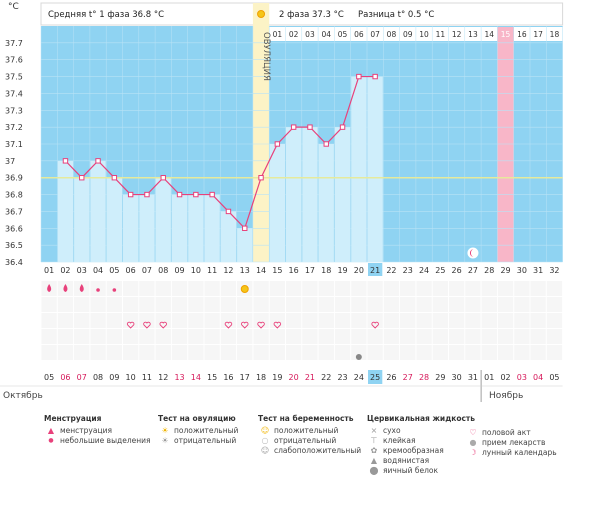  What do you see at coordinates (228, 377) in the screenshot?
I see `calendar-date-label: 16` at bounding box center [228, 377].